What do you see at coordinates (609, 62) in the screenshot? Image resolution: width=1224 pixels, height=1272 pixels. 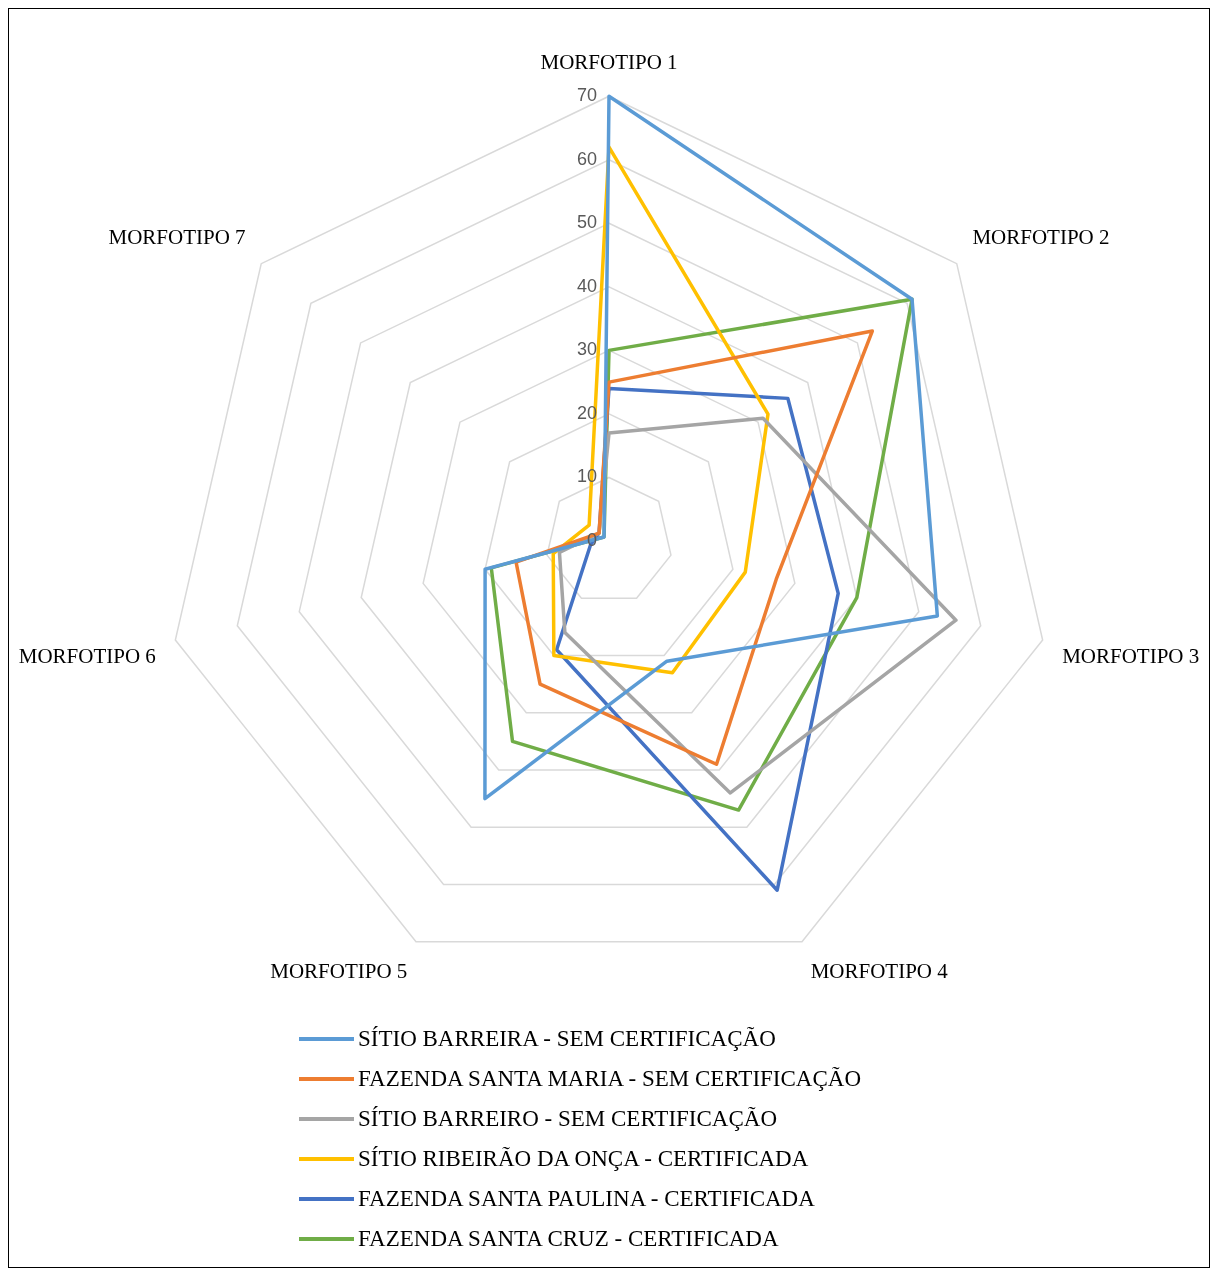 I see `spoke-label: MORFOTIPO 1` at bounding box center [609, 62].